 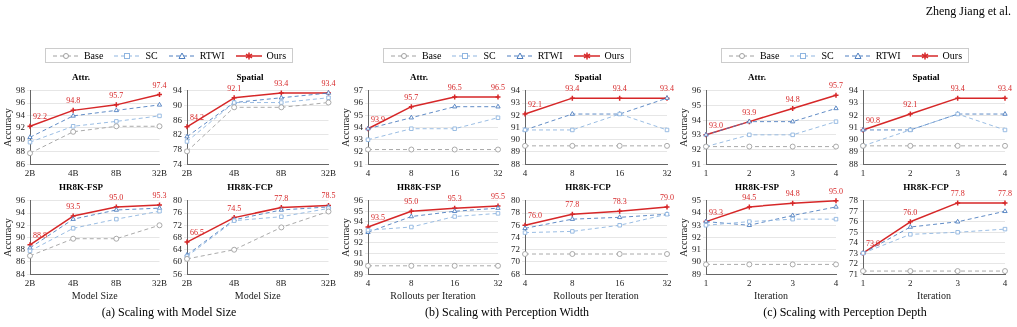 I want to click on y-tick-label: 93, so click(x=697, y=224).